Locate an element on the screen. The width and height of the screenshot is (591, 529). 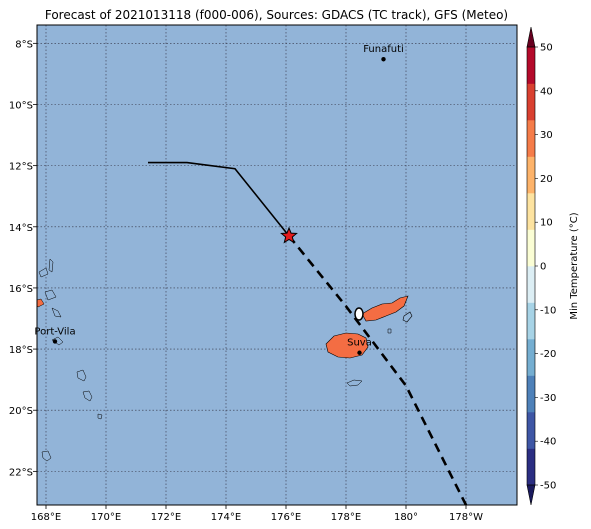
fiji-small-islands is located at coordinates (369, 357).